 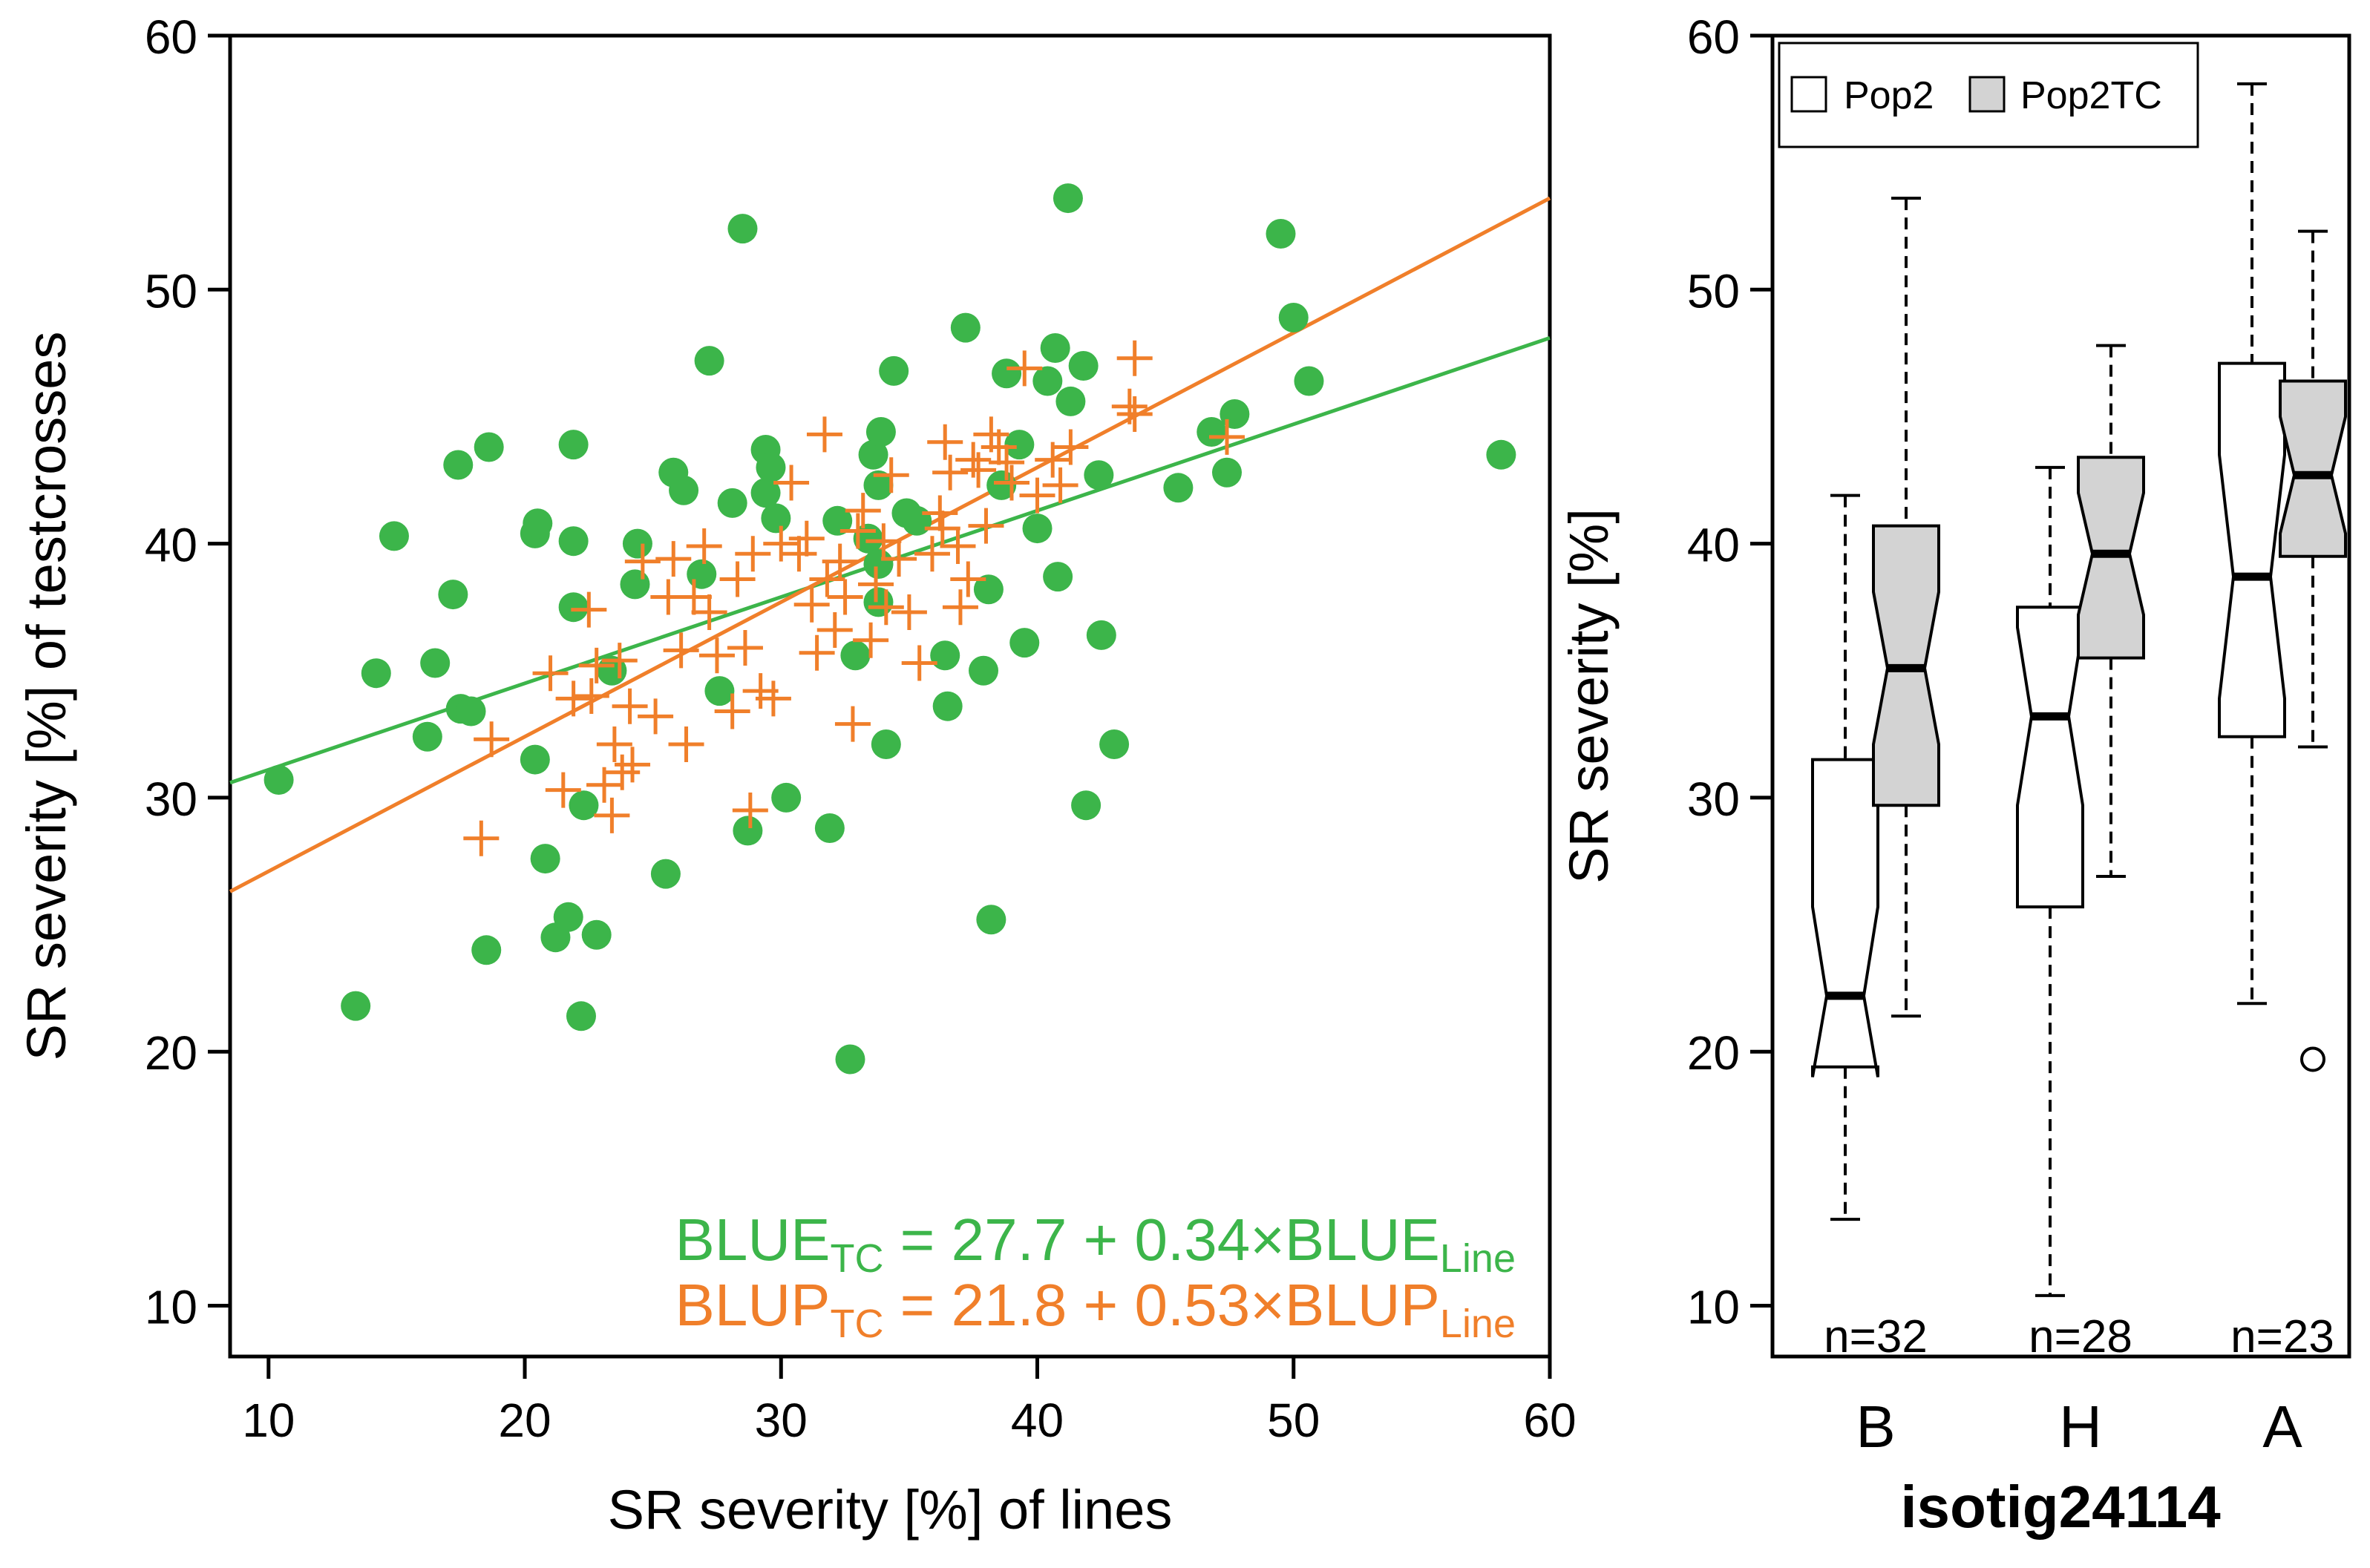 What do you see at coordinates (1095, 1309) in the screenshot?
I see `regression-equation-blup: BLUPTC = 21.8 + 0.53×BLUPLine` at bounding box center [1095, 1309].